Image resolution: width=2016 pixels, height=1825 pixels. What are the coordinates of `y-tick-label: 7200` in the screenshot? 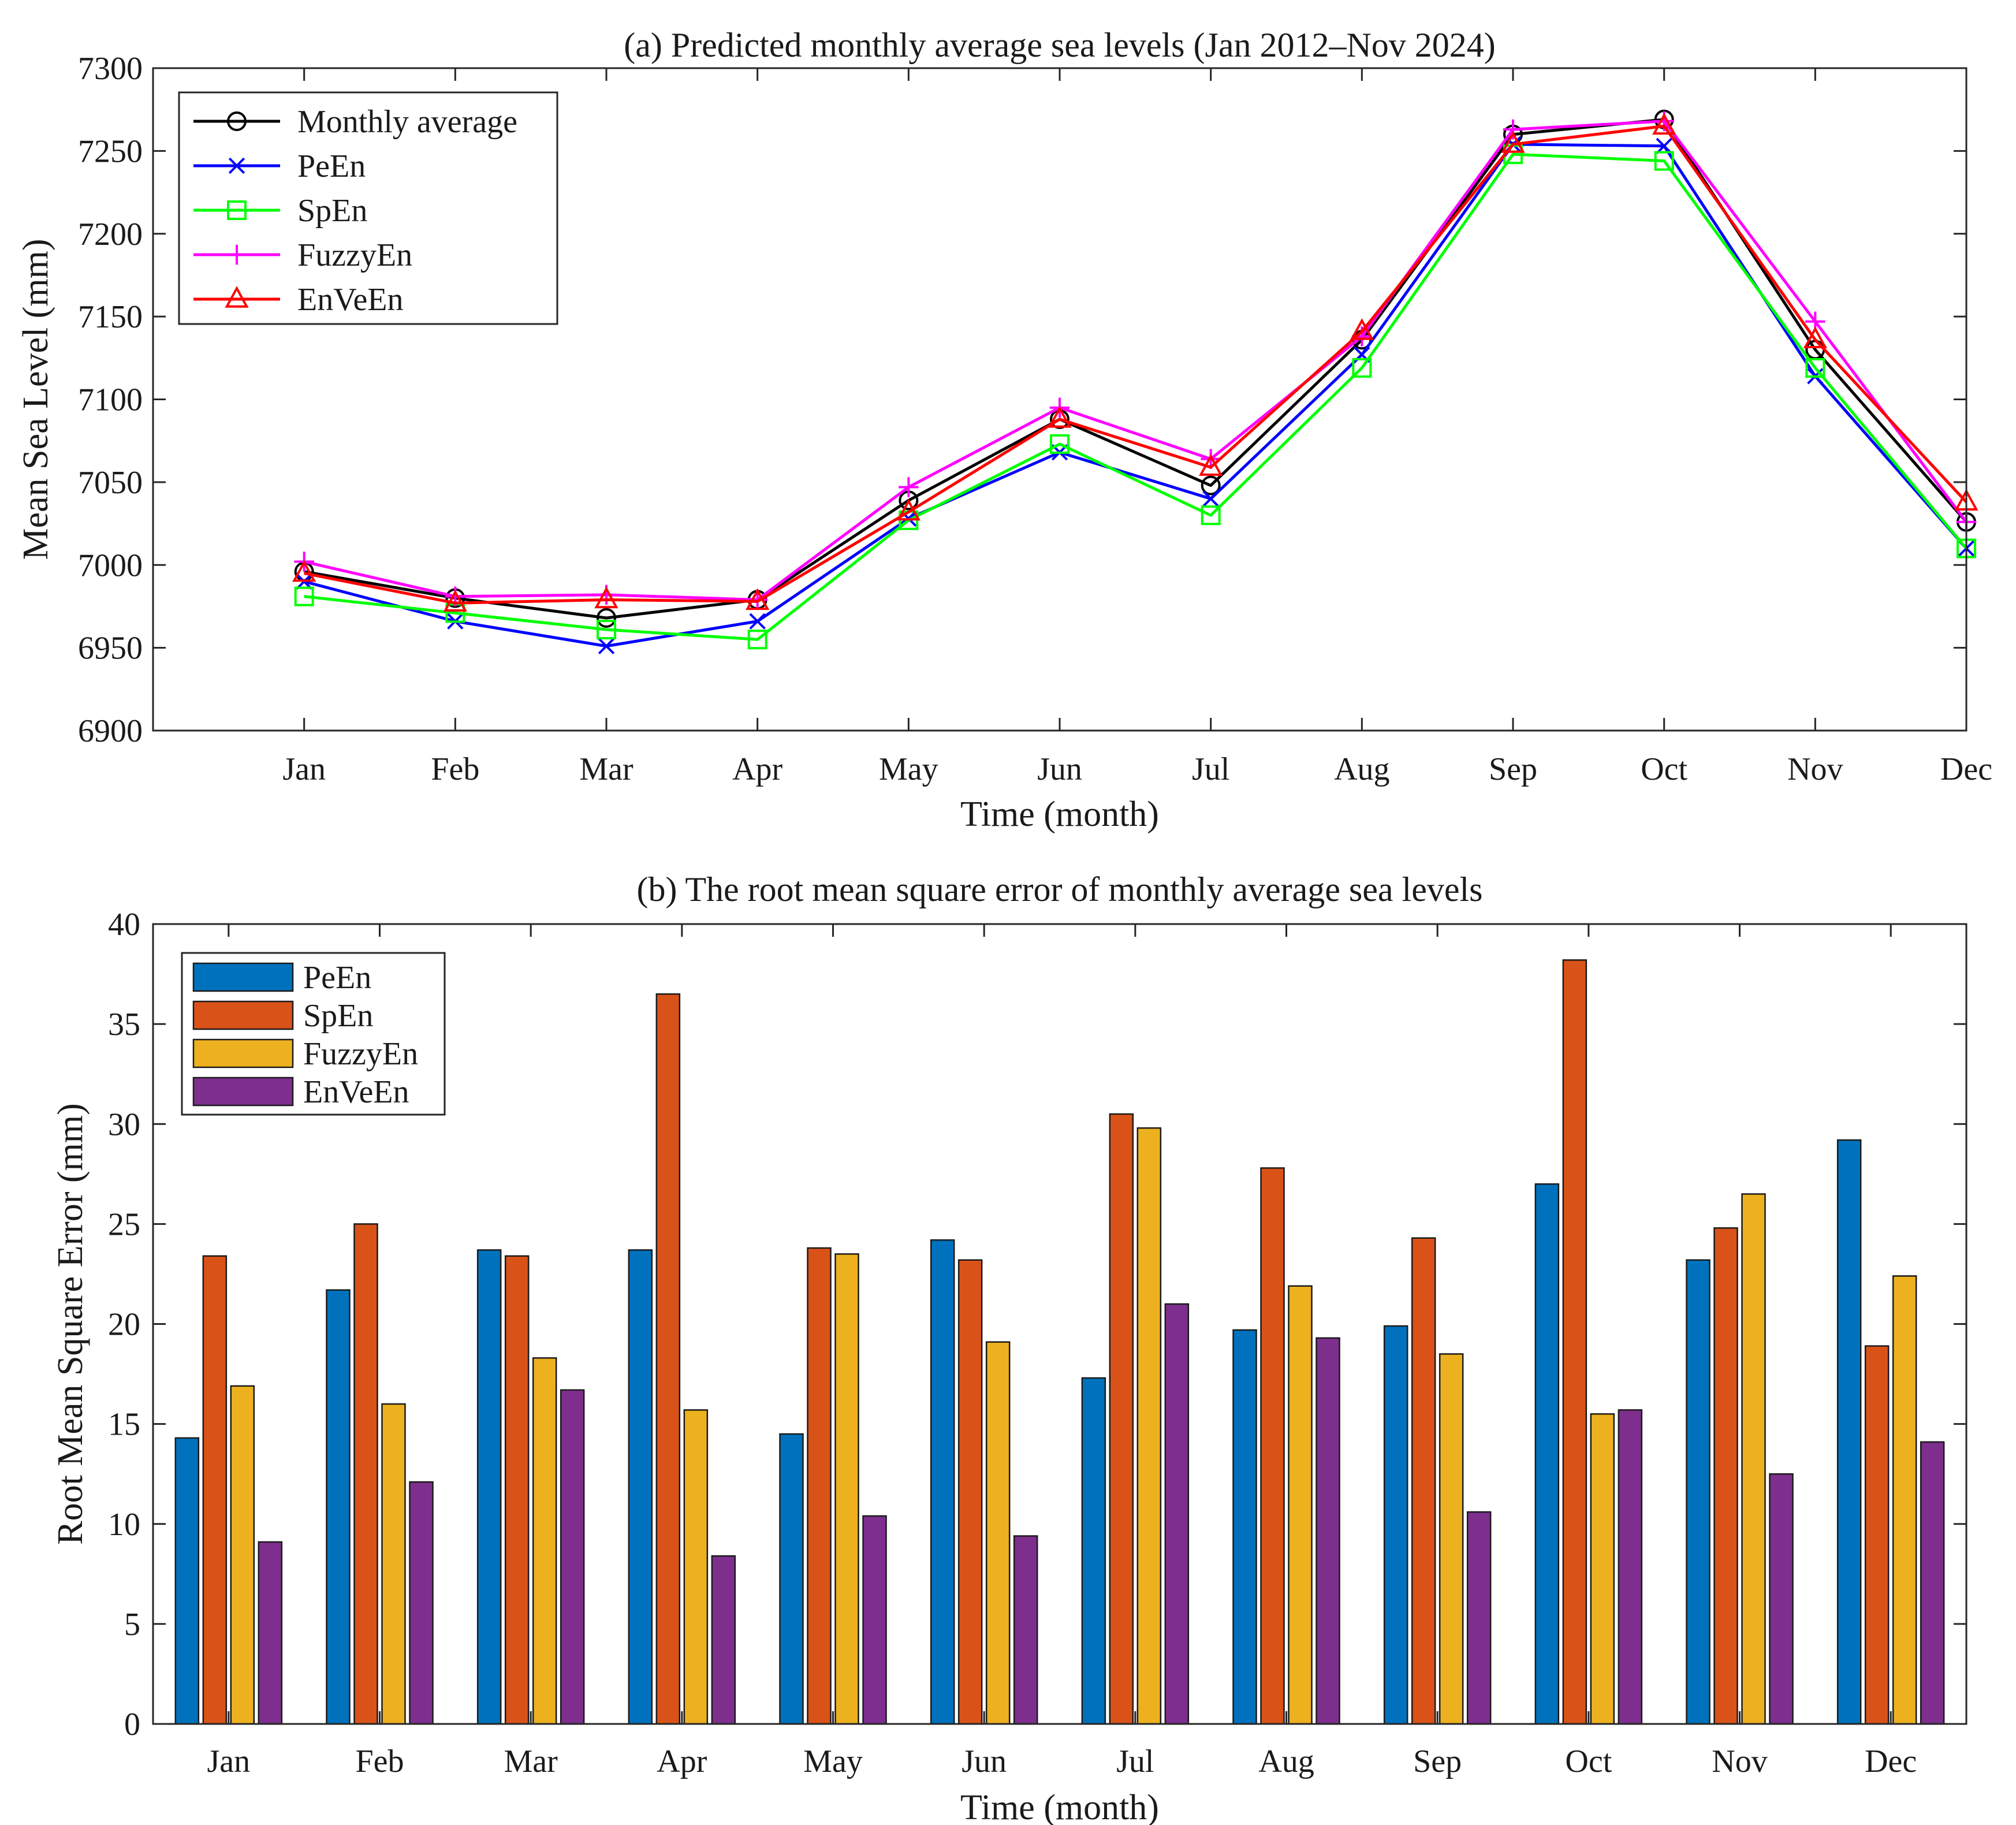 It's located at (110, 234).